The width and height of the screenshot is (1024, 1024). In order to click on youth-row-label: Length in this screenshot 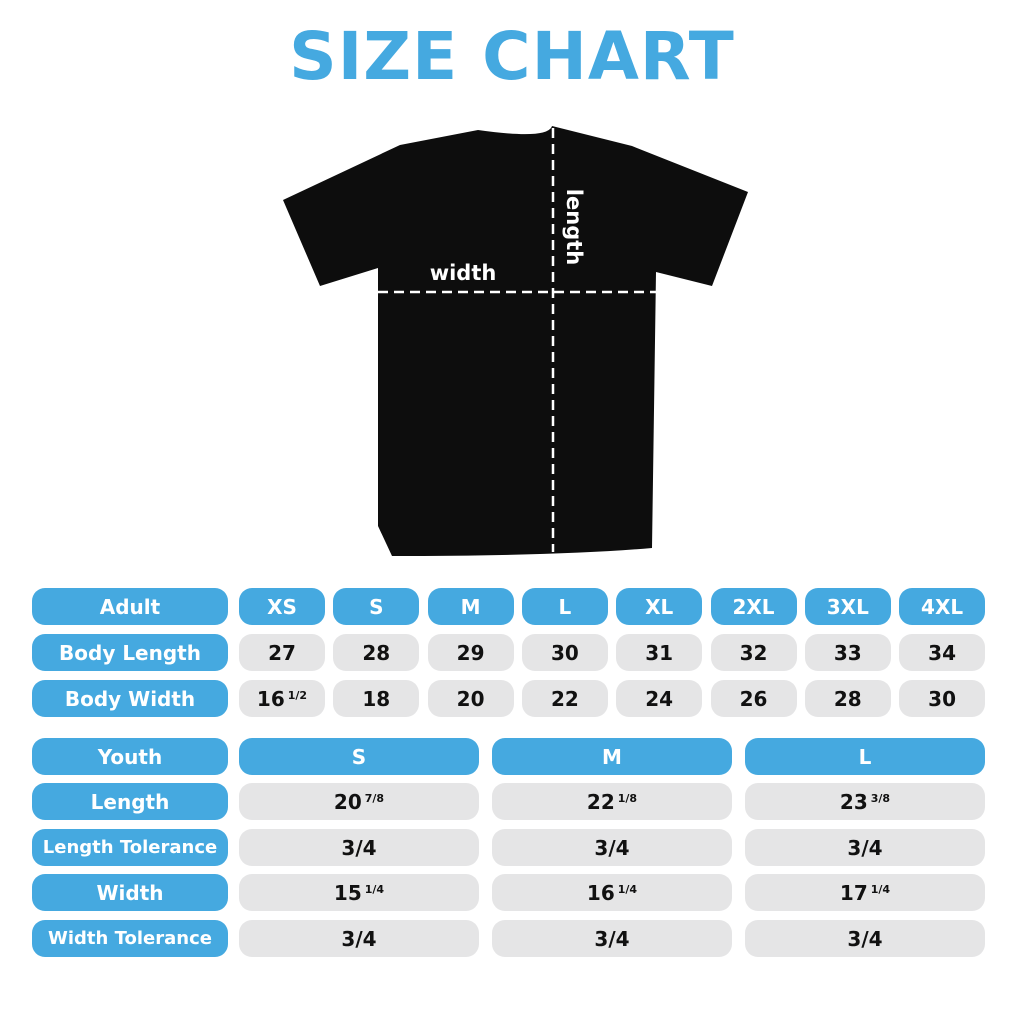, I will do `click(130, 801)`.